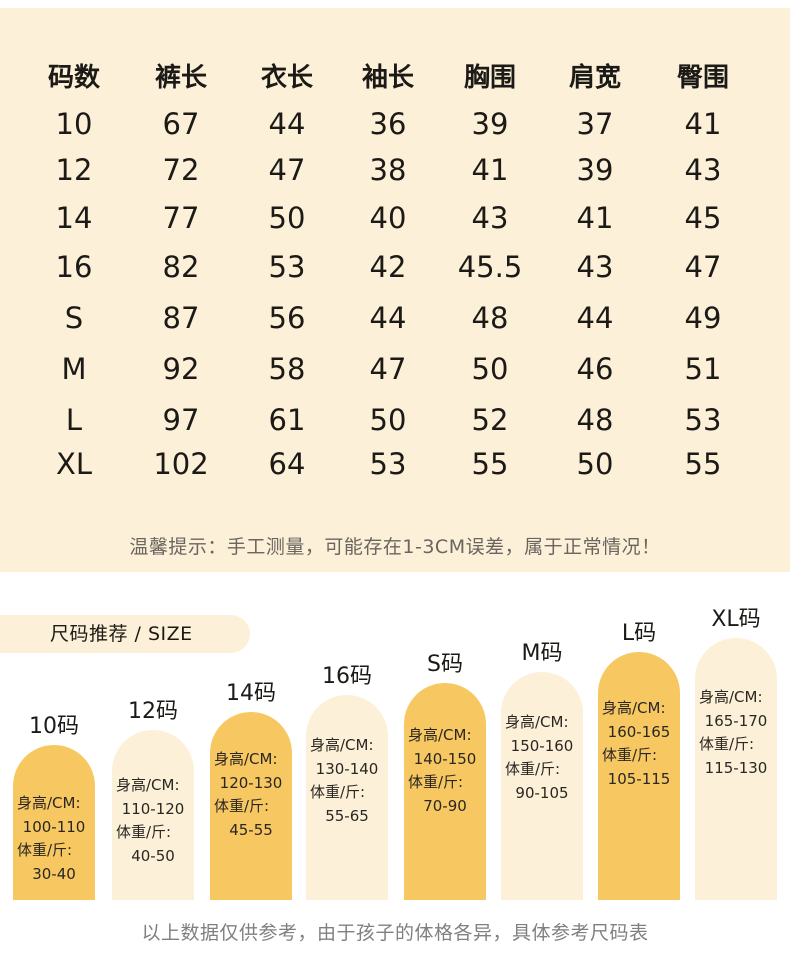  What do you see at coordinates (181, 170) in the screenshot?
I see `measurement-cell: 72` at bounding box center [181, 170].